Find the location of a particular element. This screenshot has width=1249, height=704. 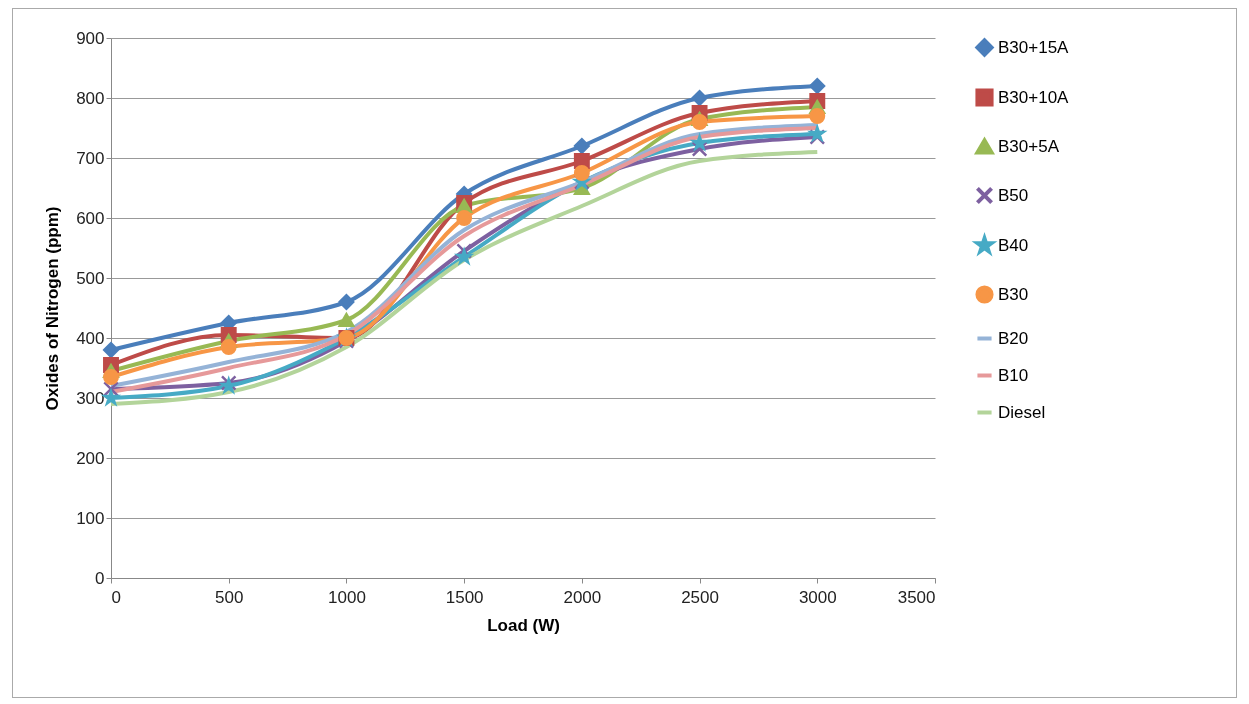

y-tick-label: 500 is located at coordinates (90, 278).